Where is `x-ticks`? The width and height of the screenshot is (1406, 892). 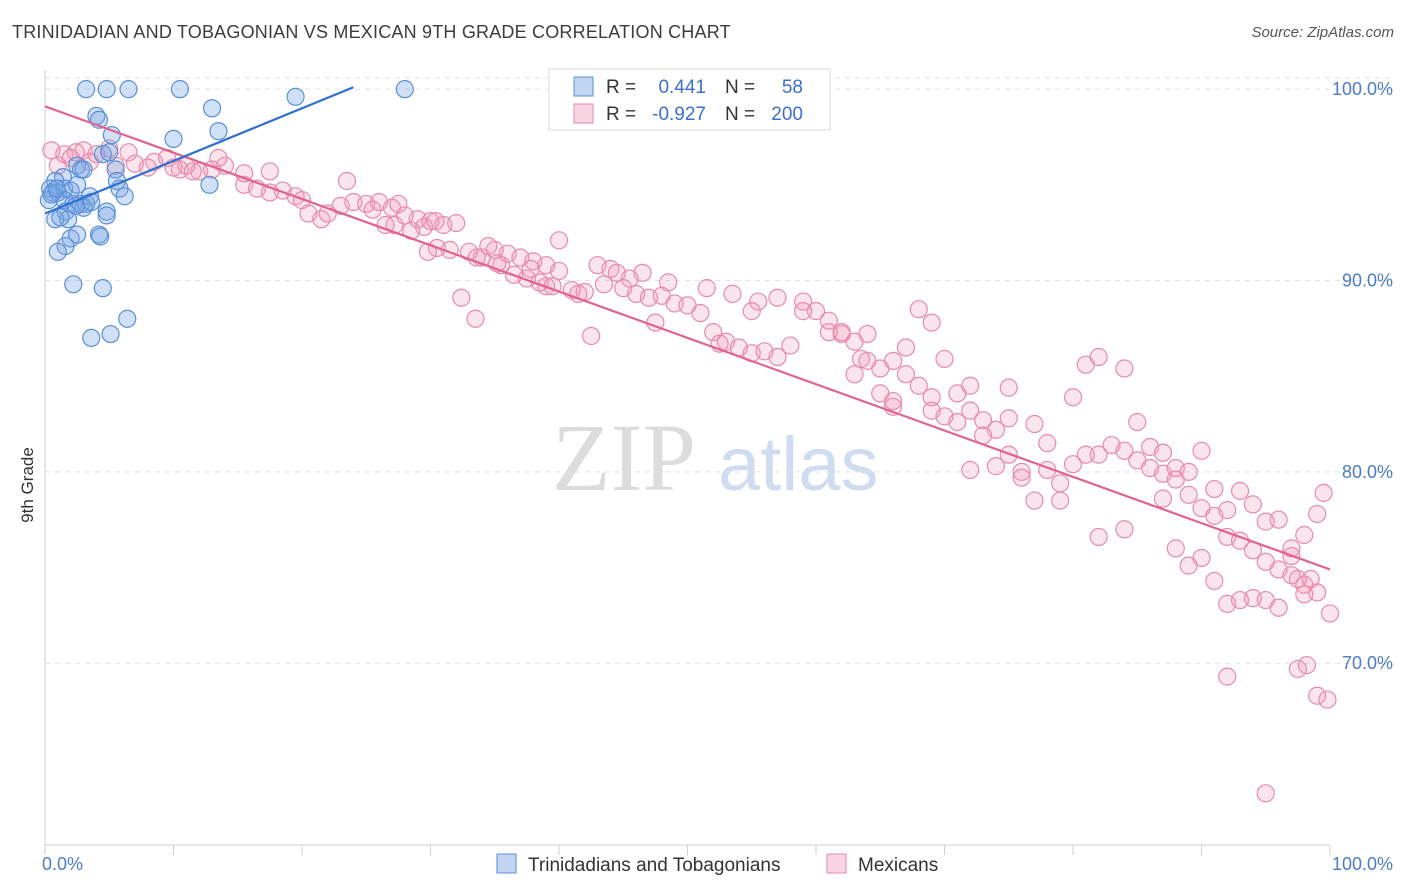
x-ticks is located at coordinates (687, 850).